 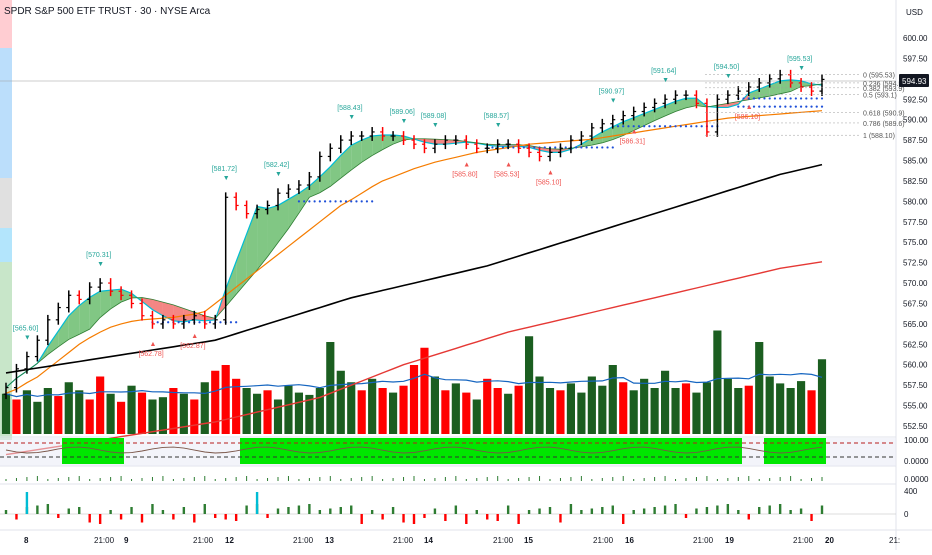 What do you see at coordinates (464, 174) in the screenshot?
I see `trough-annotation: [585.80]` at bounding box center [464, 174].